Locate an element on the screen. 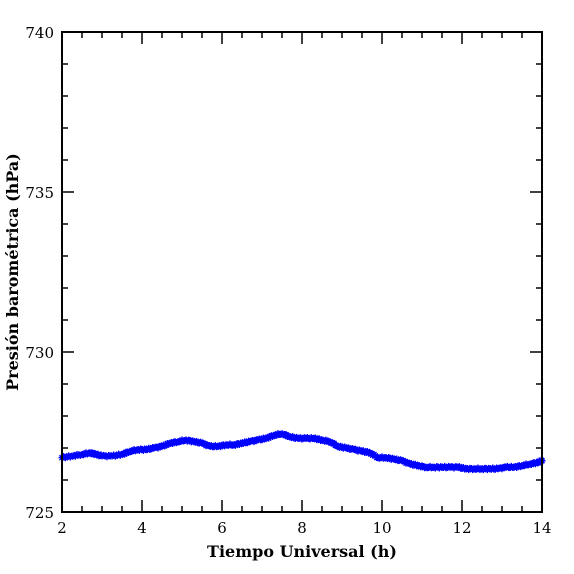  x-tick-label: 10 is located at coordinates (381, 528).